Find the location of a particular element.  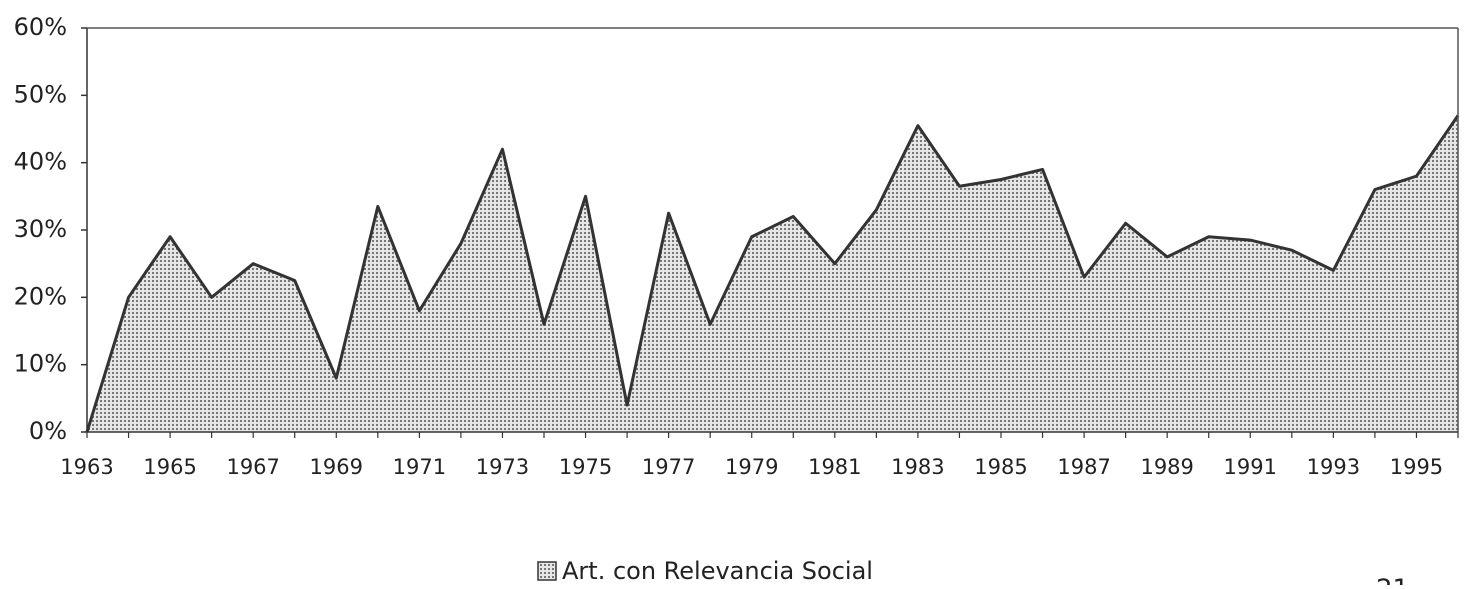

x-tick-label: 1977 is located at coordinates (668, 467).